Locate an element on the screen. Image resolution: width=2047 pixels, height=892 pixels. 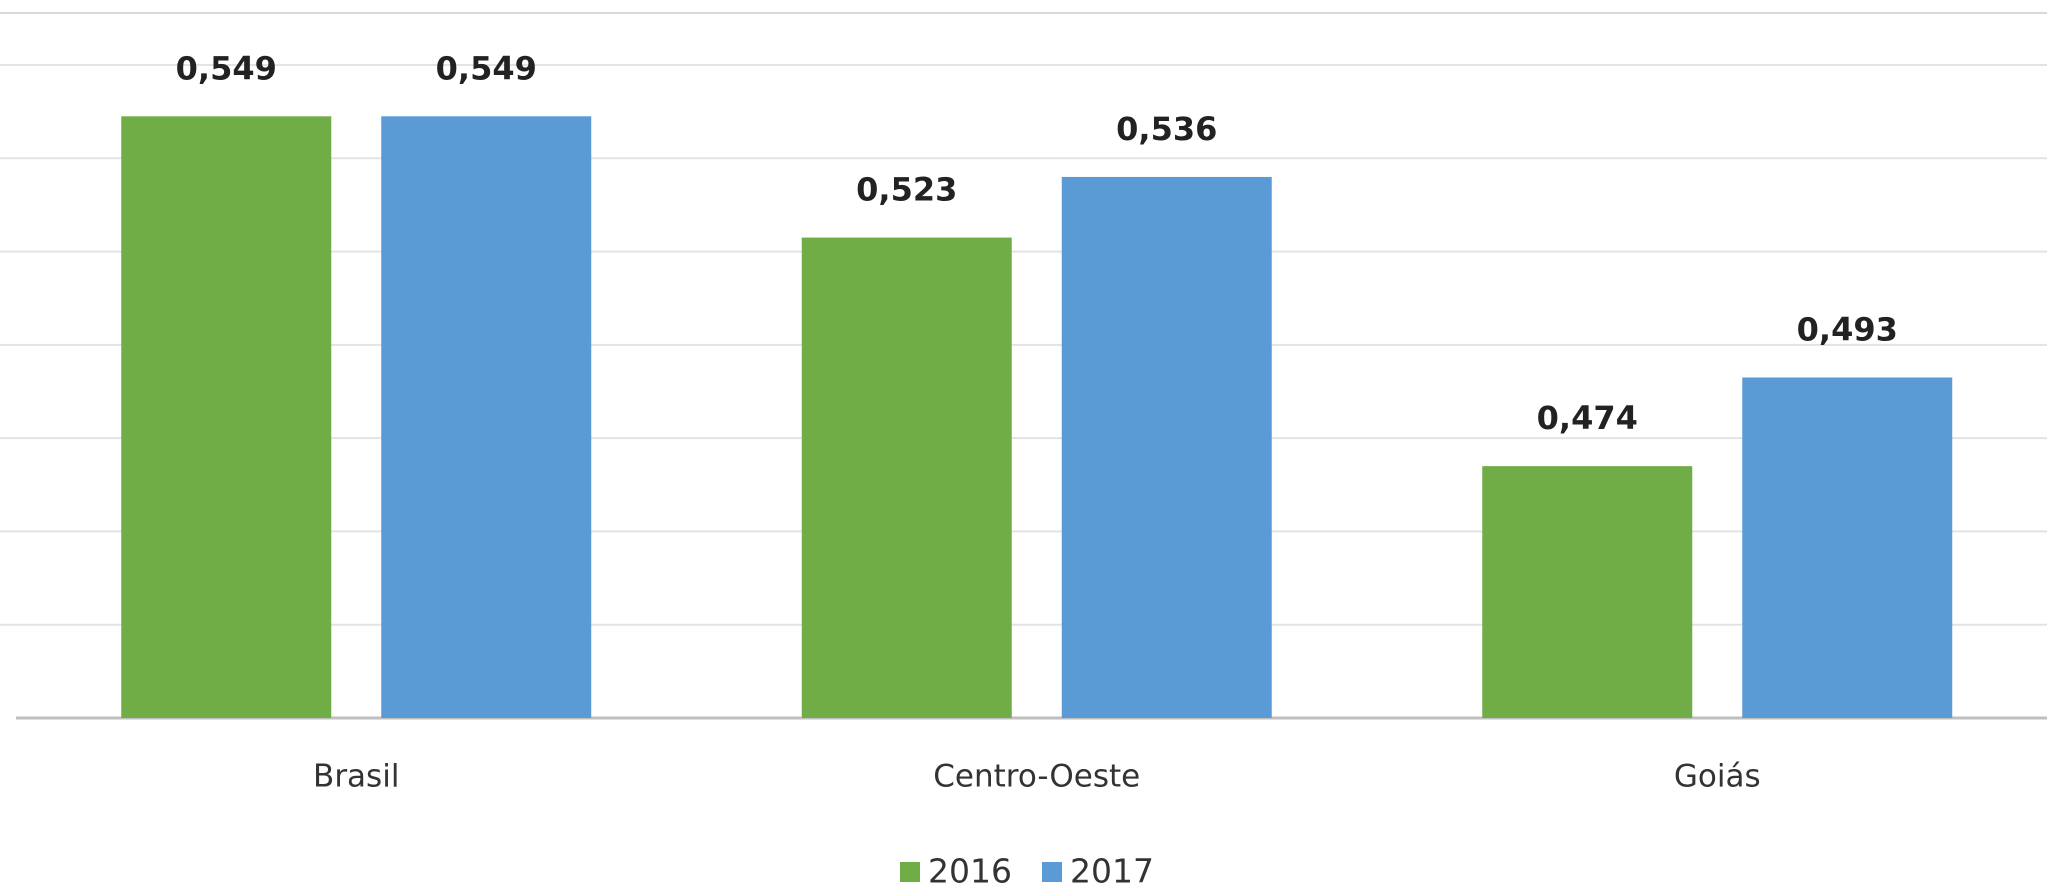
x-tick-label: Goiás is located at coordinates (1717, 777).